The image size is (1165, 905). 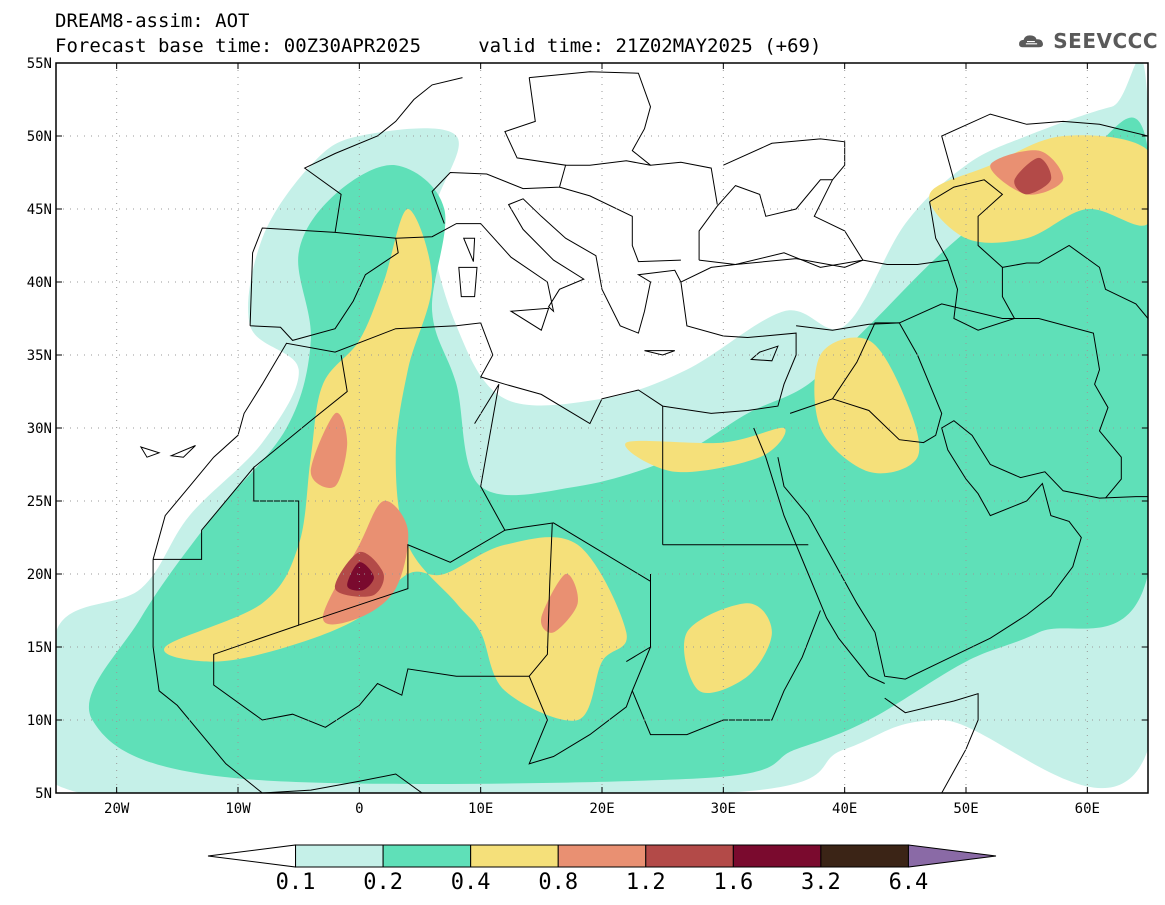 What do you see at coordinates (39, 137) in the screenshot?
I see `lat-label: 50N` at bounding box center [39, 137].